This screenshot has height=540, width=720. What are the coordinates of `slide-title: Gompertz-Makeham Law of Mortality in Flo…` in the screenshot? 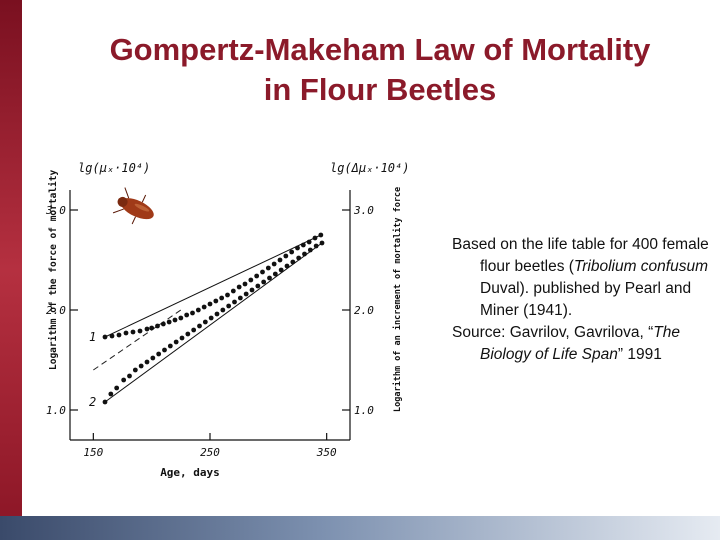 It's located at (380, 70).